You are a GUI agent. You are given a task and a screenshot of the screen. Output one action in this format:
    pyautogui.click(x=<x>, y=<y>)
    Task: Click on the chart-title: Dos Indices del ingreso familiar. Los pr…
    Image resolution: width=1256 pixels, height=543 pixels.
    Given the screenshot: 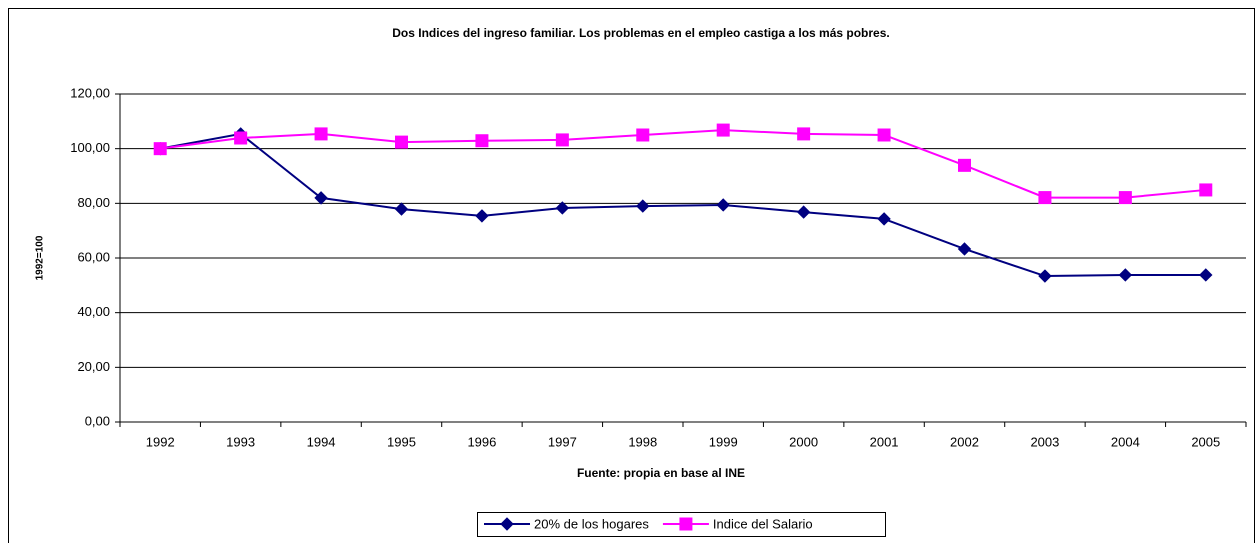 What is the action you would take?
    pyautogui.click(x=641, y=33)
    